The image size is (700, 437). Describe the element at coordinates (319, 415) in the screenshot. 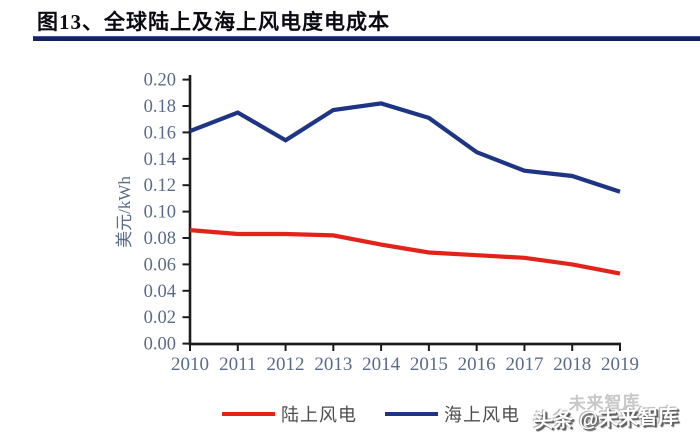

I see `legend-label-onshore: 陆上风电` at that location.